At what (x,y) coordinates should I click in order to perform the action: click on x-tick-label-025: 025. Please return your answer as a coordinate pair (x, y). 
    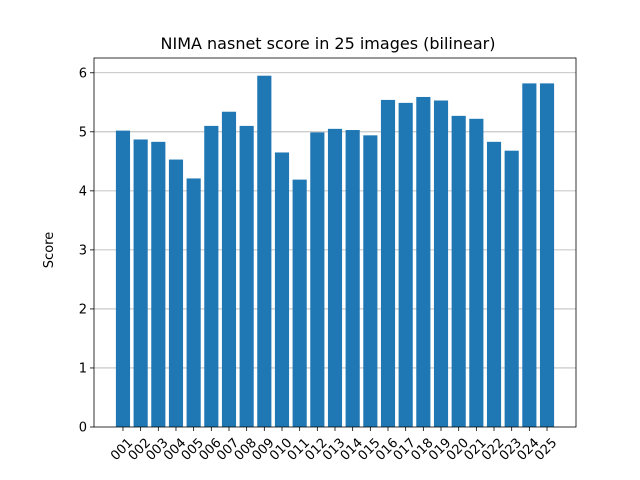
    Looking at the image, I should click on (546, 450).